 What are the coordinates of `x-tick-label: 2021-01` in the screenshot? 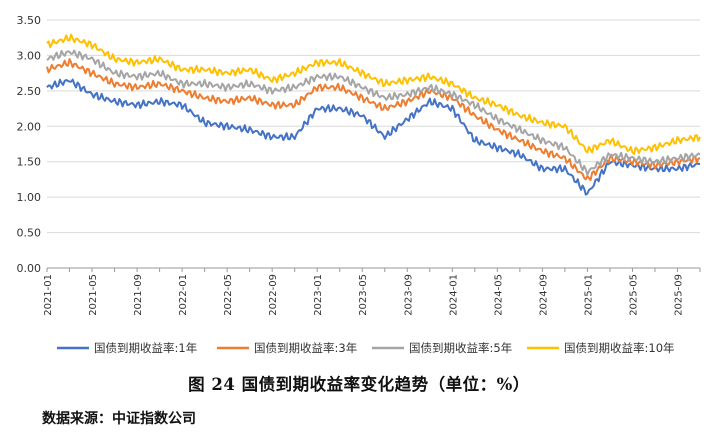 It's located at (48, 295).